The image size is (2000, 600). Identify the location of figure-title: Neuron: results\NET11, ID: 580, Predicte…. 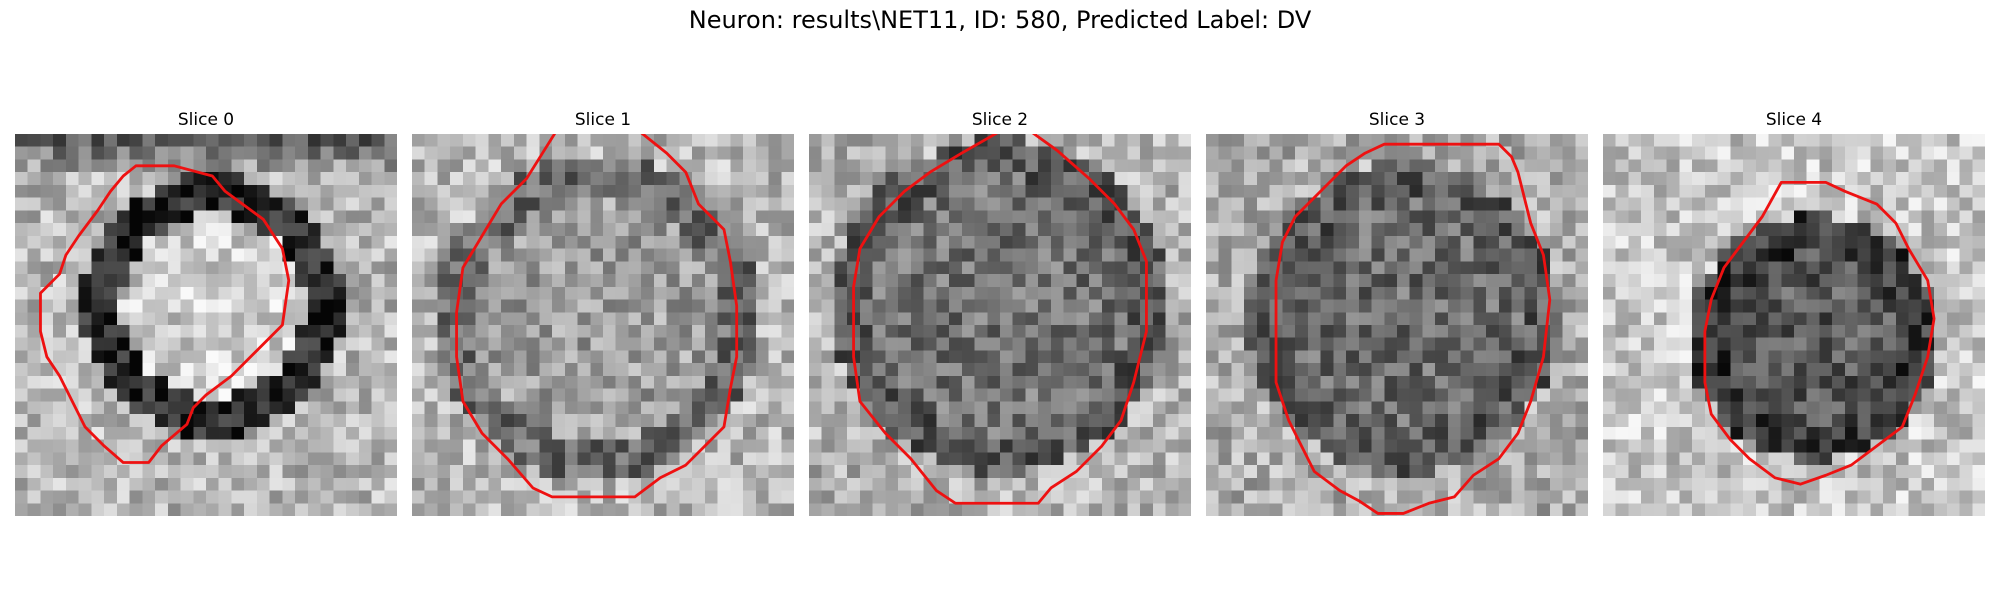
(1000, 20).